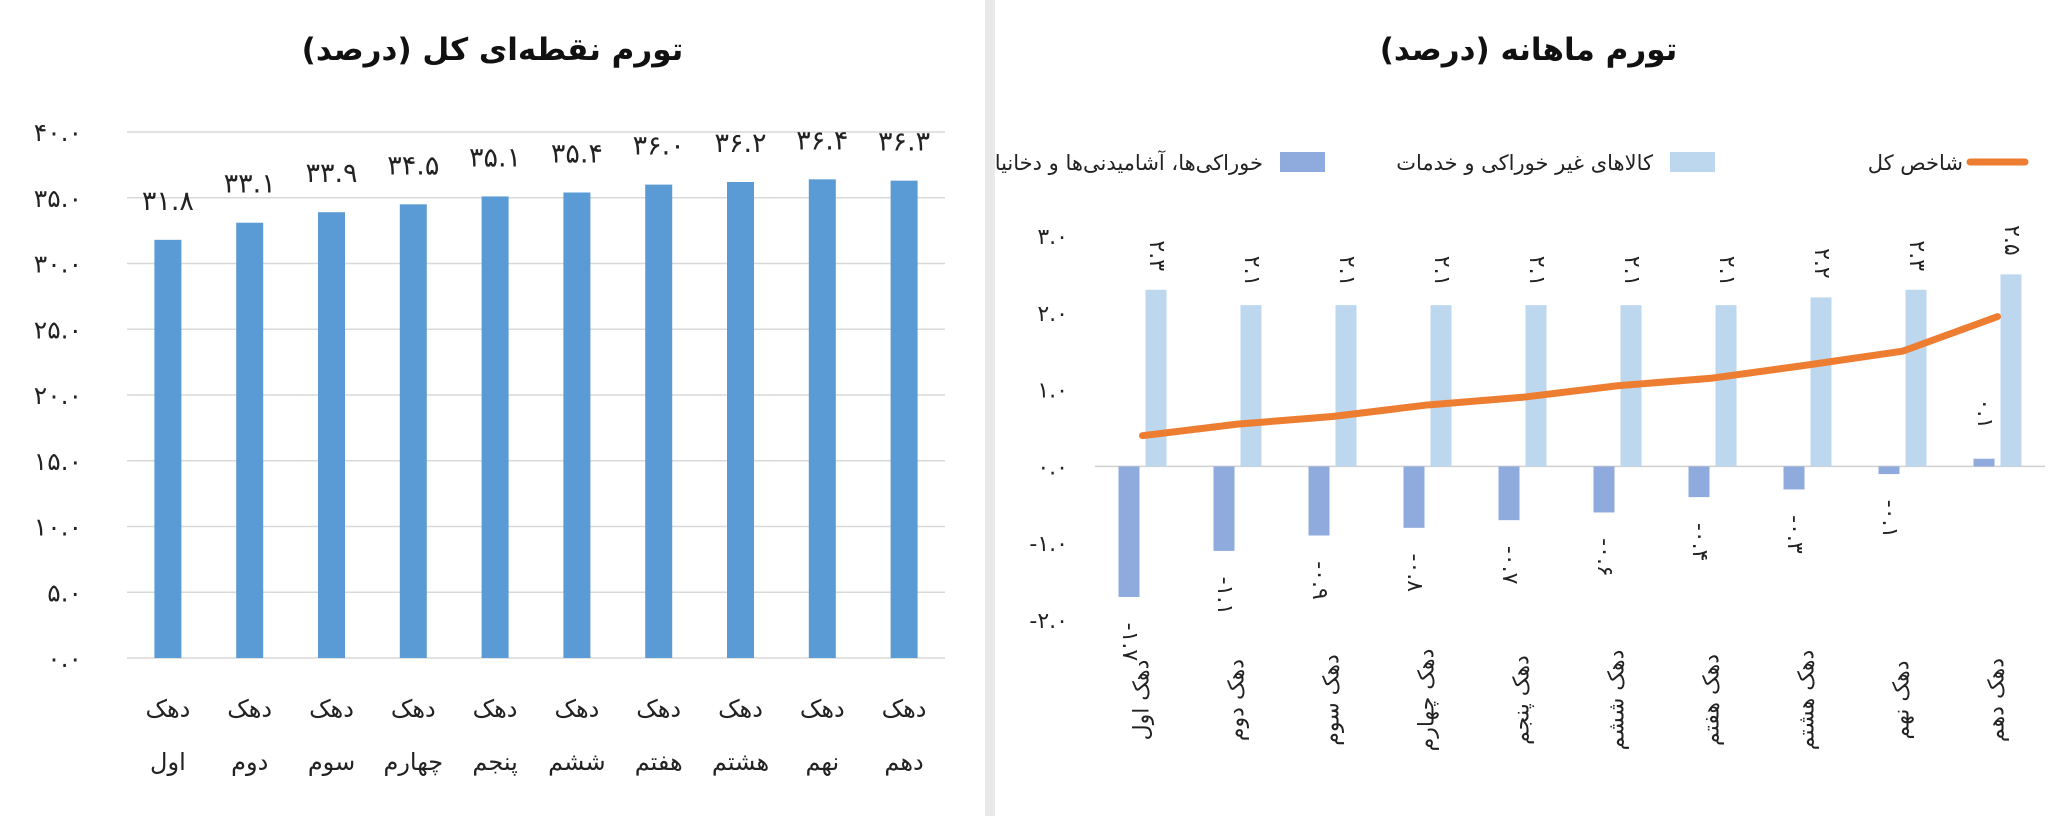 Image resolution: width=2062 pixels, height=816 pixels. What do you see at coordinates (1142, 700) in the screenshot?
I see `x-tick-label: دهک اول` at bounding box center [1142, 700].